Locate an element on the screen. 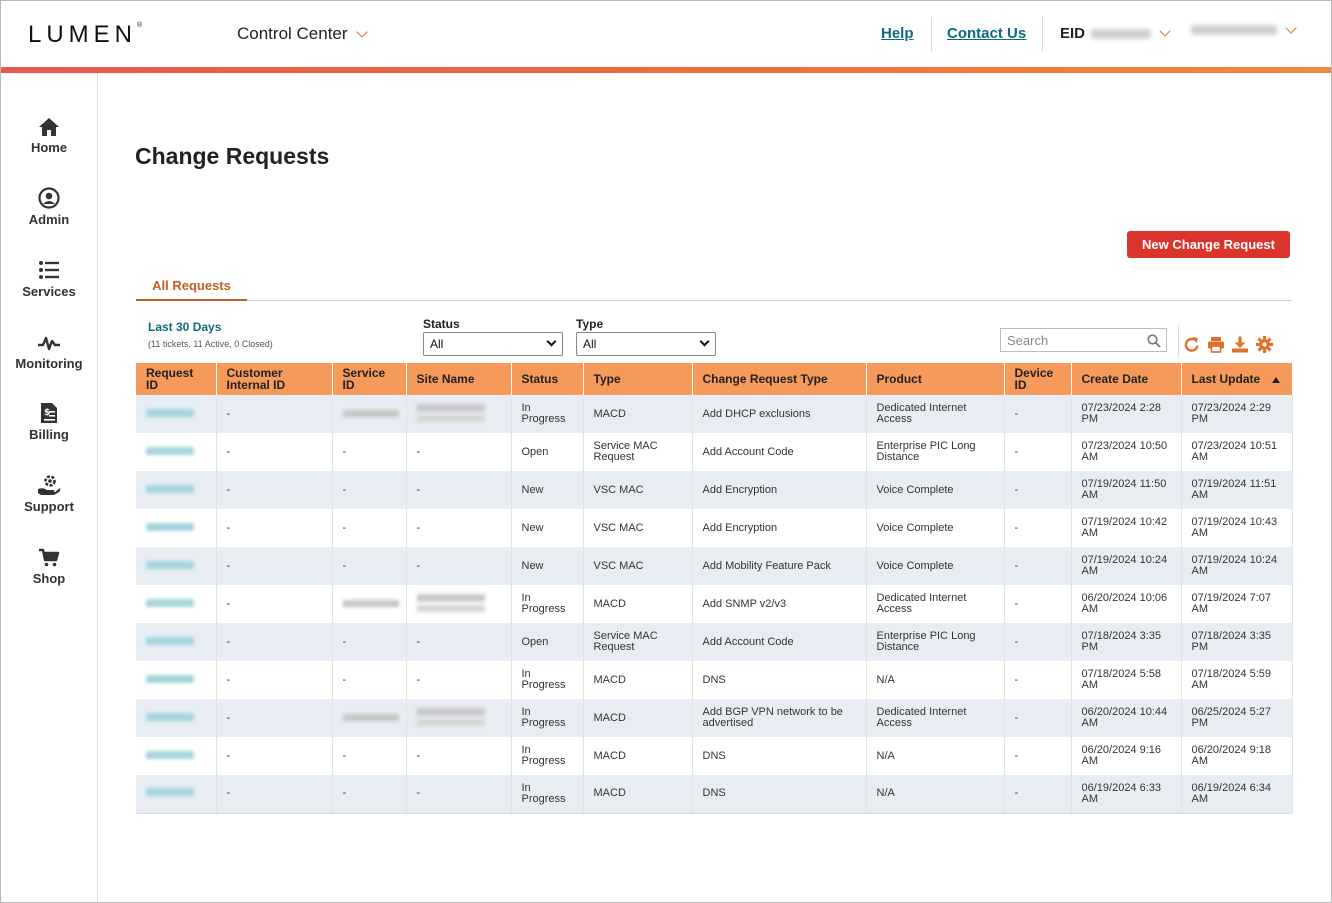 The image size is (1332, 903). column-header-create-date: Create Date is located at coordinates (1126, 379).